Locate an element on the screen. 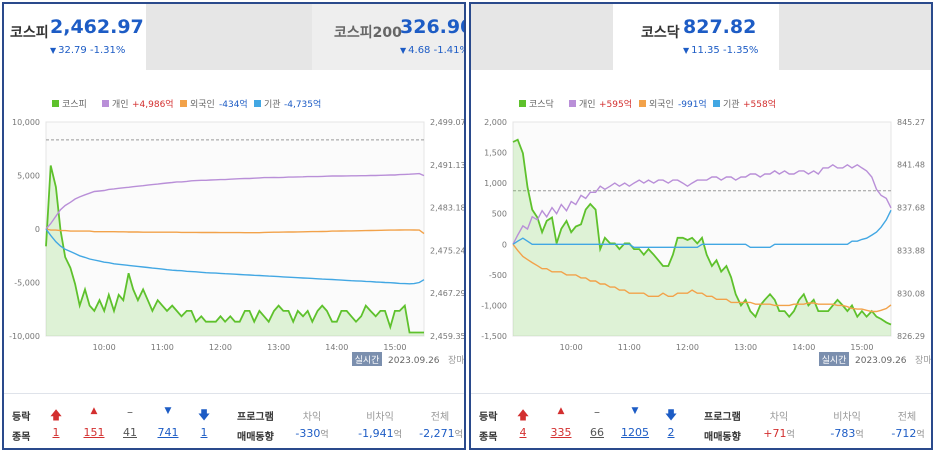  y-left-tick: -1,000 is located at coordinates (494, 305).